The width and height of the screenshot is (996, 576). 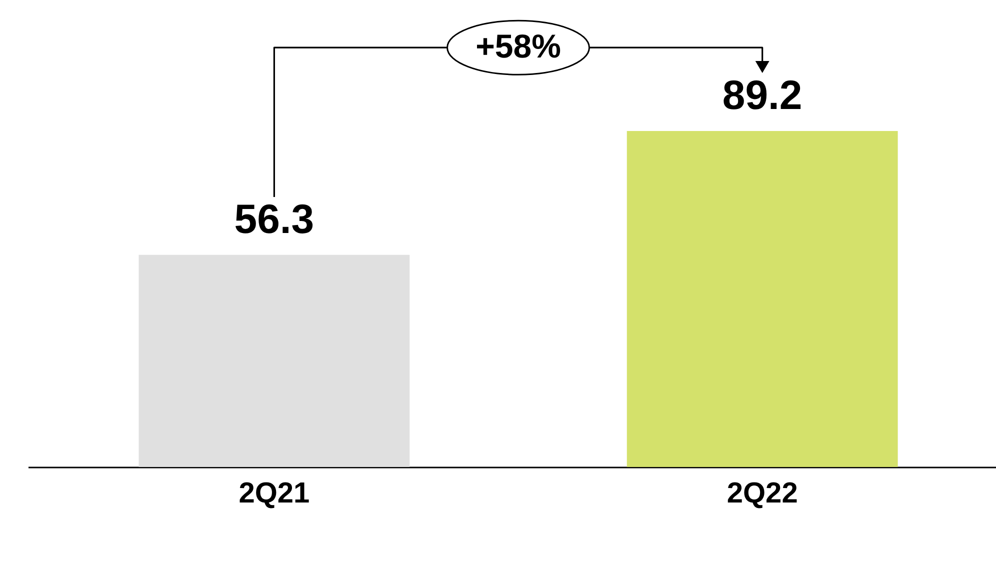 I want to click on x-tick-label: 2Q22, so click(x=762, y=494).